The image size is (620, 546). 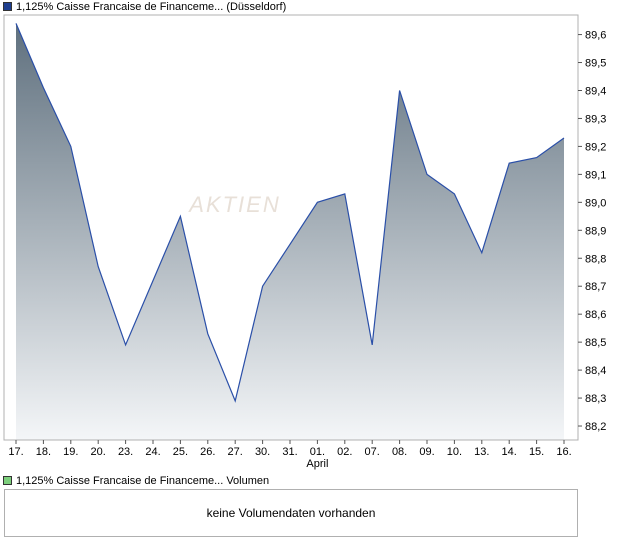 What do you see at coordinates (207, 452) in the screenshot?
I see `x-tick-label: 26.` at bounding box center [207, 452].